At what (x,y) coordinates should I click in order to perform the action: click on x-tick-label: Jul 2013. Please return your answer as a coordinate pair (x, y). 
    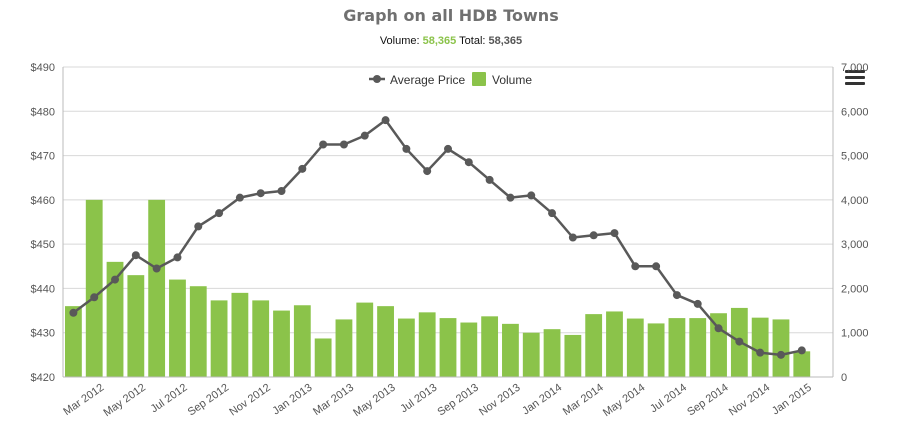
    Looking at the image, I should click on (418, 399).